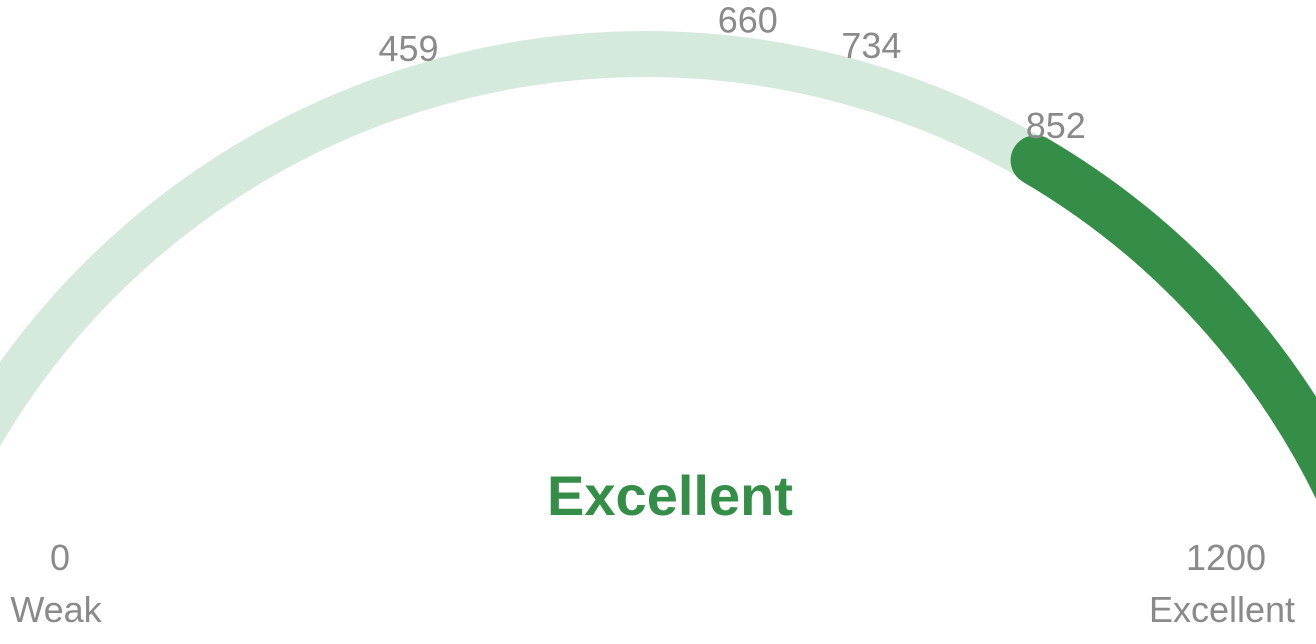 The image size is (1316, 644). Describe the element at coordinates (1226, 557) in the screenshot. I see `gauge-max-label: 1200` at that location.